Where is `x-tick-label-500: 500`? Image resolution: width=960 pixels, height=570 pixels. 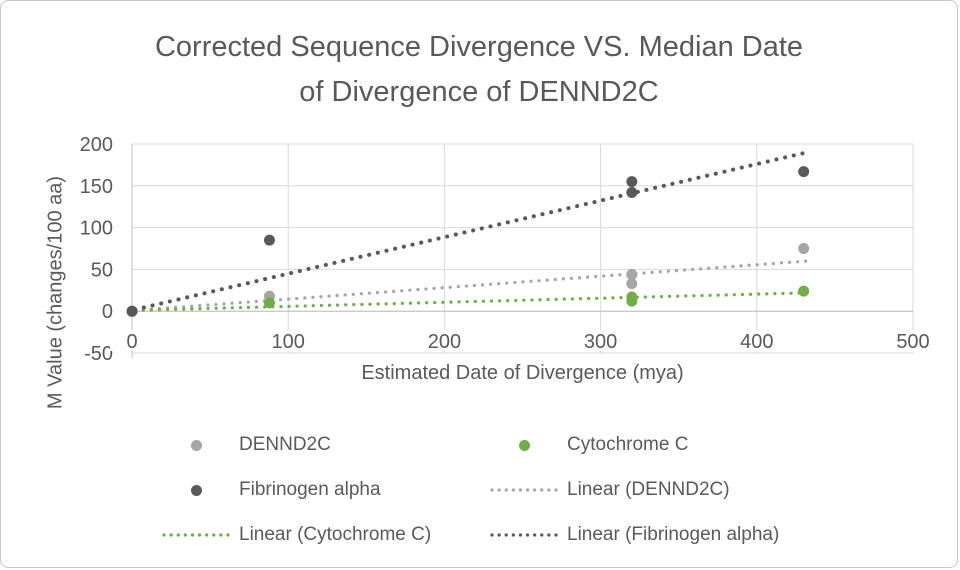
x-tick-label-500: 500 is located at coordinates (912, 342).